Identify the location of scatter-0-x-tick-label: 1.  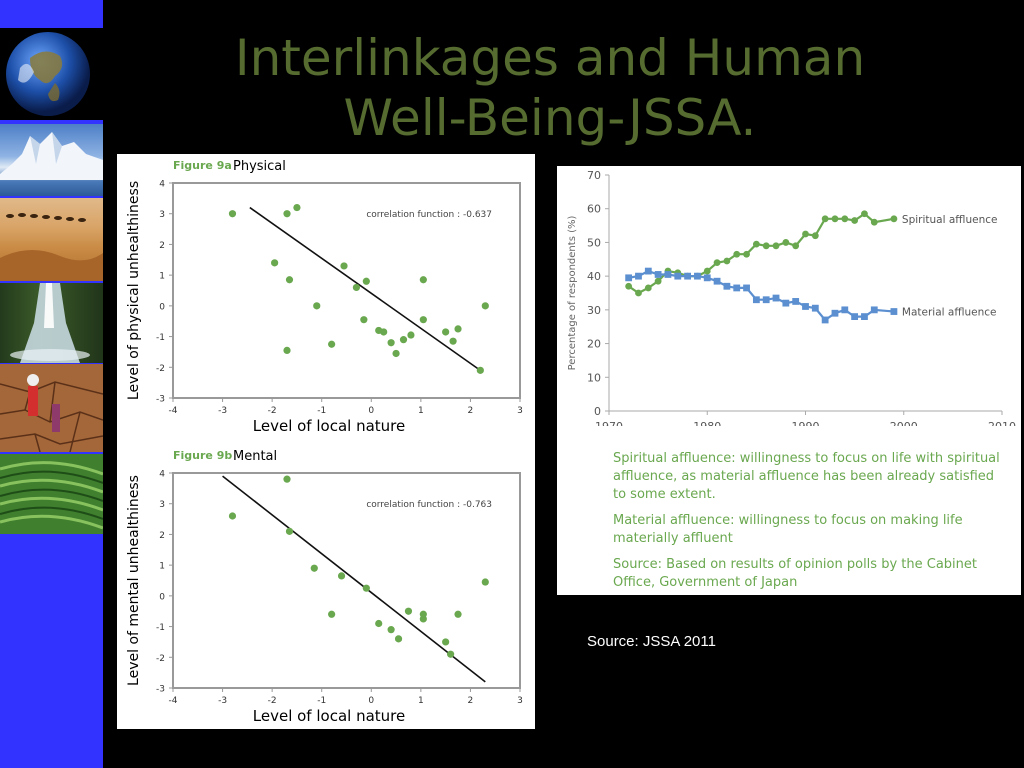
(421, 411).